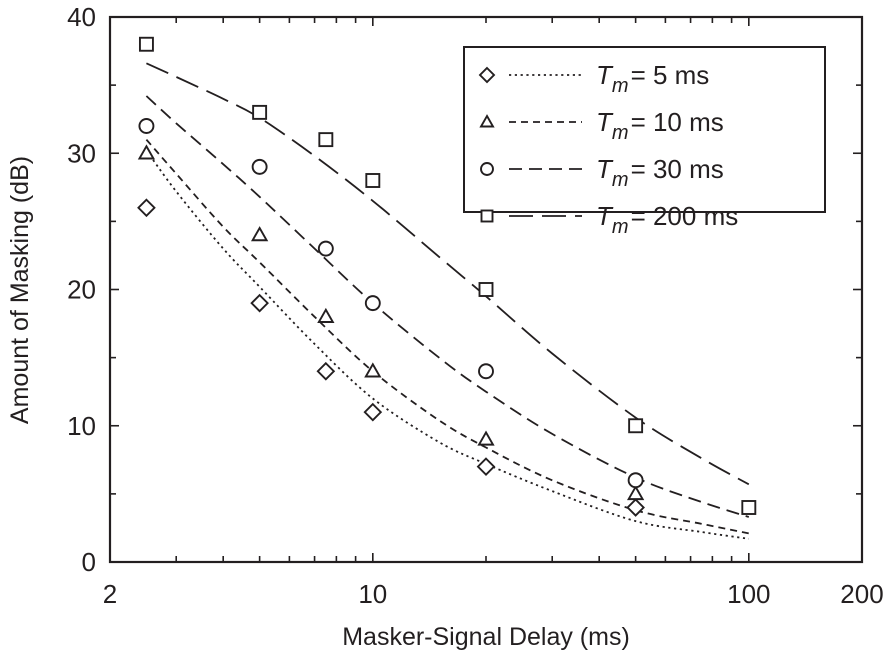  I want to click on x-axis-title: Masker-Signal Delay (ms), so click(486, 637).